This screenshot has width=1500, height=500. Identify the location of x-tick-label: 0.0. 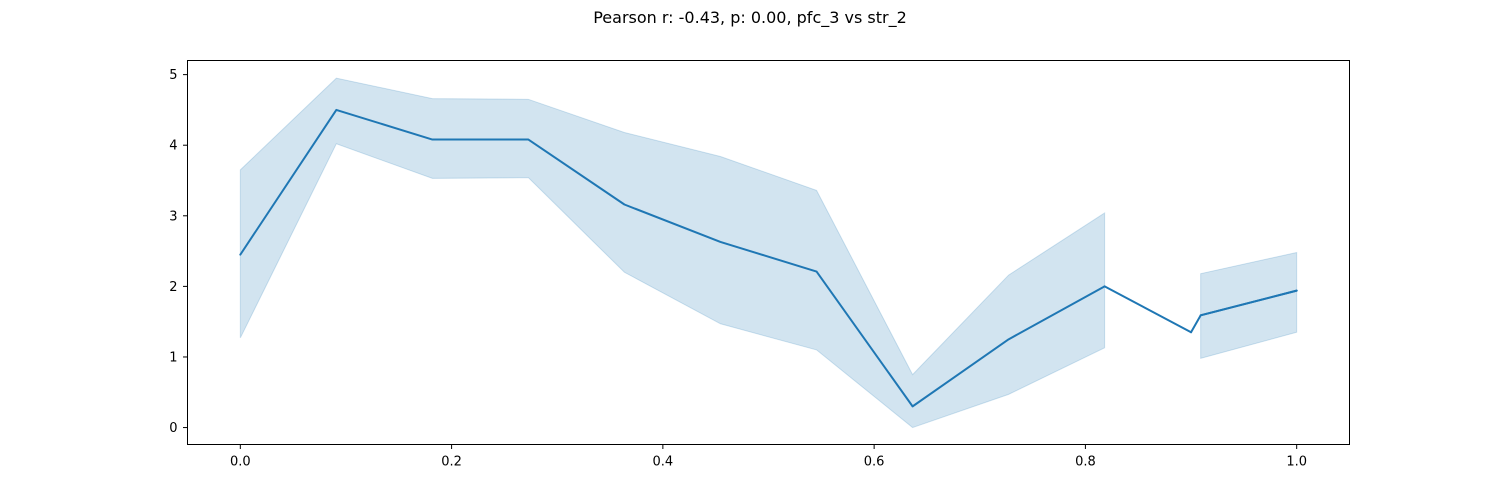
(240, 462).